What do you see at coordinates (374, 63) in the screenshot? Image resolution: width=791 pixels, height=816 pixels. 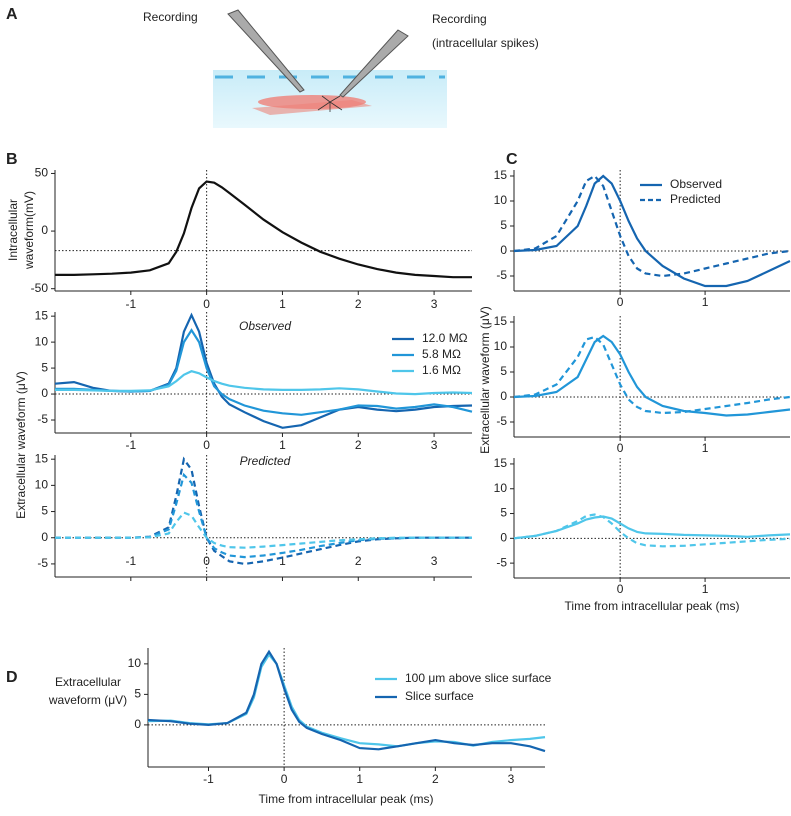 I see `pipette-right` at bounding box center [374, 63].